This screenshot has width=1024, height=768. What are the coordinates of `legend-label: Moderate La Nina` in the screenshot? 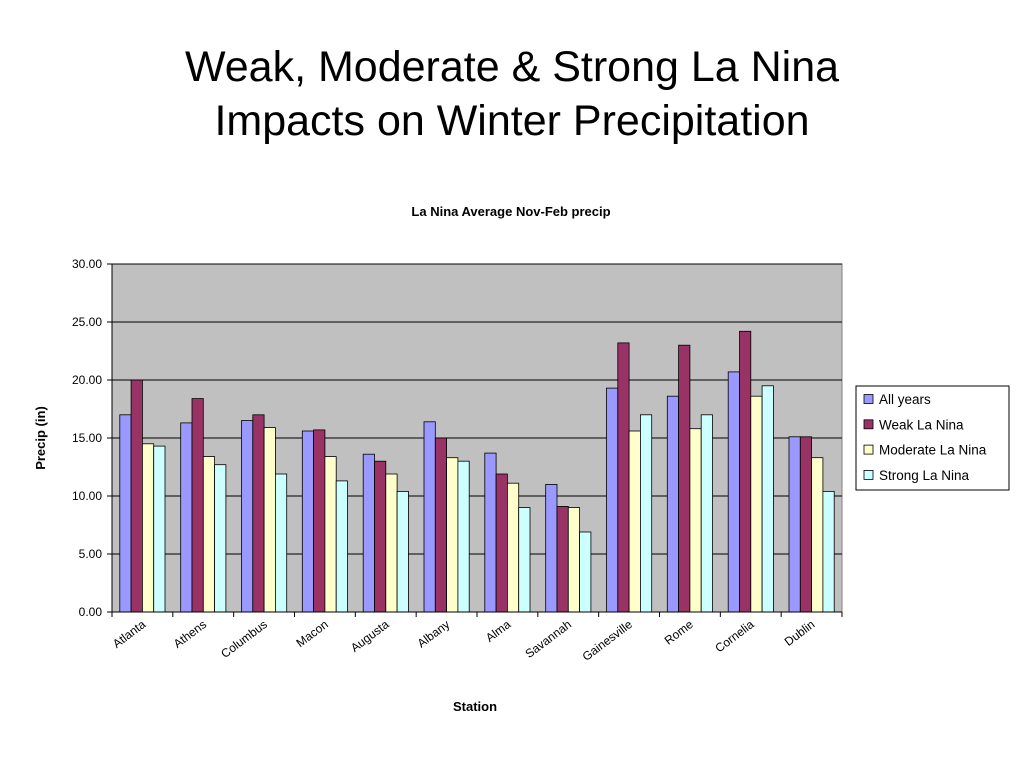 It's located at (933, 450).